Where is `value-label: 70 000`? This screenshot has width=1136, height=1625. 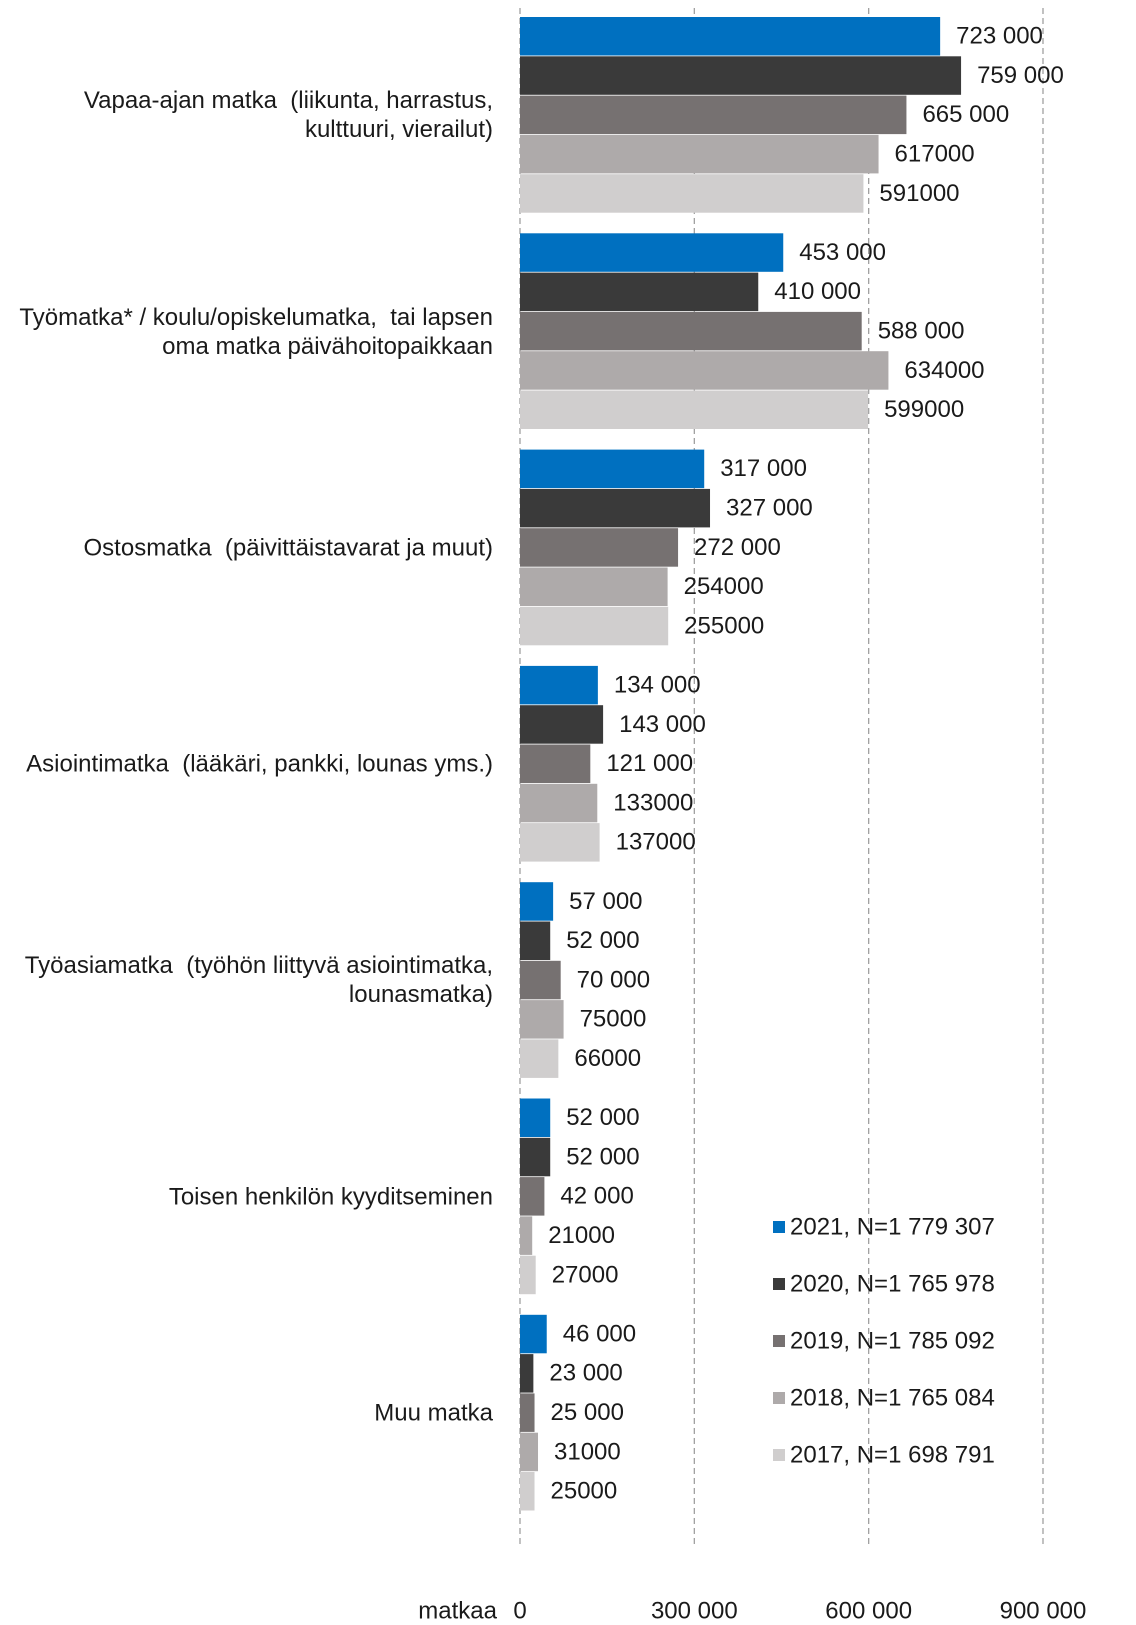 value-label: 70 000 is located at coordinates (613, 979).